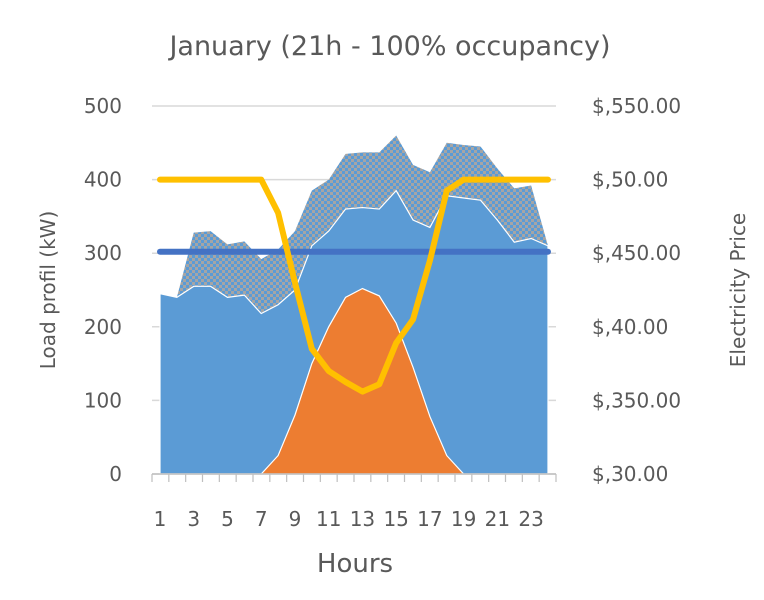 Image resolution: width=764 pixels, height=600 pixels. I want to click on y-right-tick-label: $,30.00, so click(630, 474).